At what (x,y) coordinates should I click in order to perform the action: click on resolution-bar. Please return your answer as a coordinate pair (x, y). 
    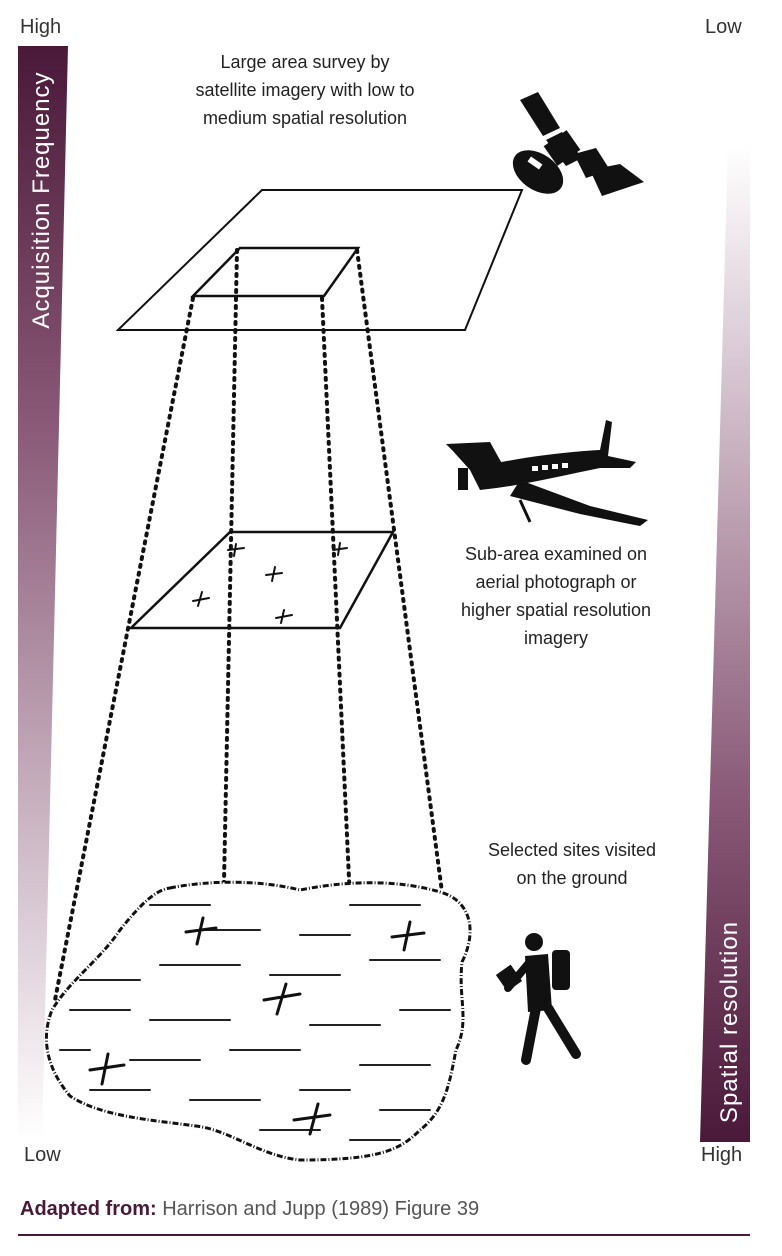
    Looking at the image, I should click on (725, 644).